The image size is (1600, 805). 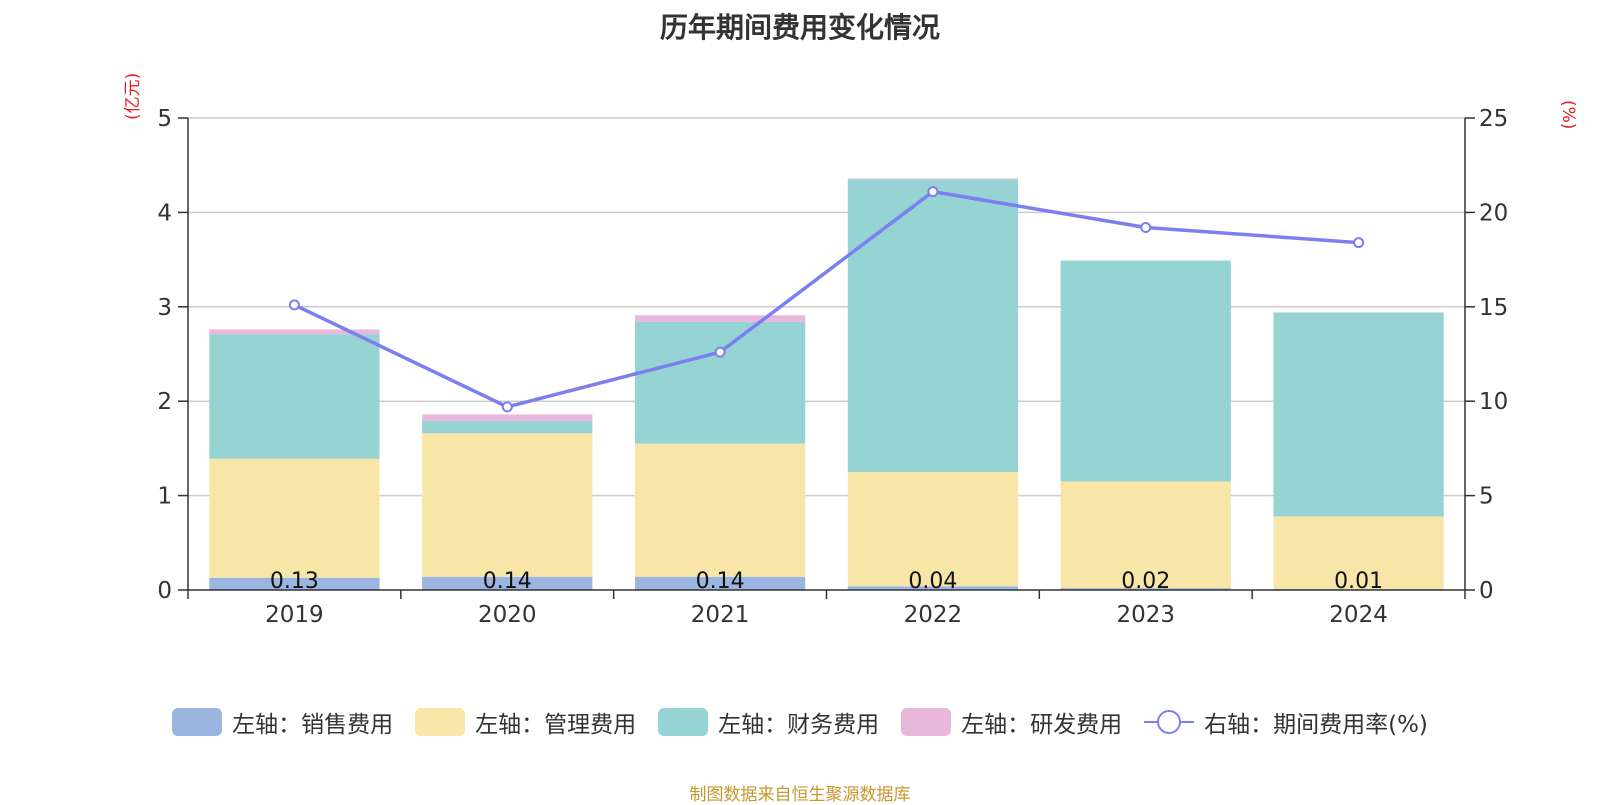 I want to click on legend-item-finance-expense: 左轴：财务费用, so click(x=768, y=722).